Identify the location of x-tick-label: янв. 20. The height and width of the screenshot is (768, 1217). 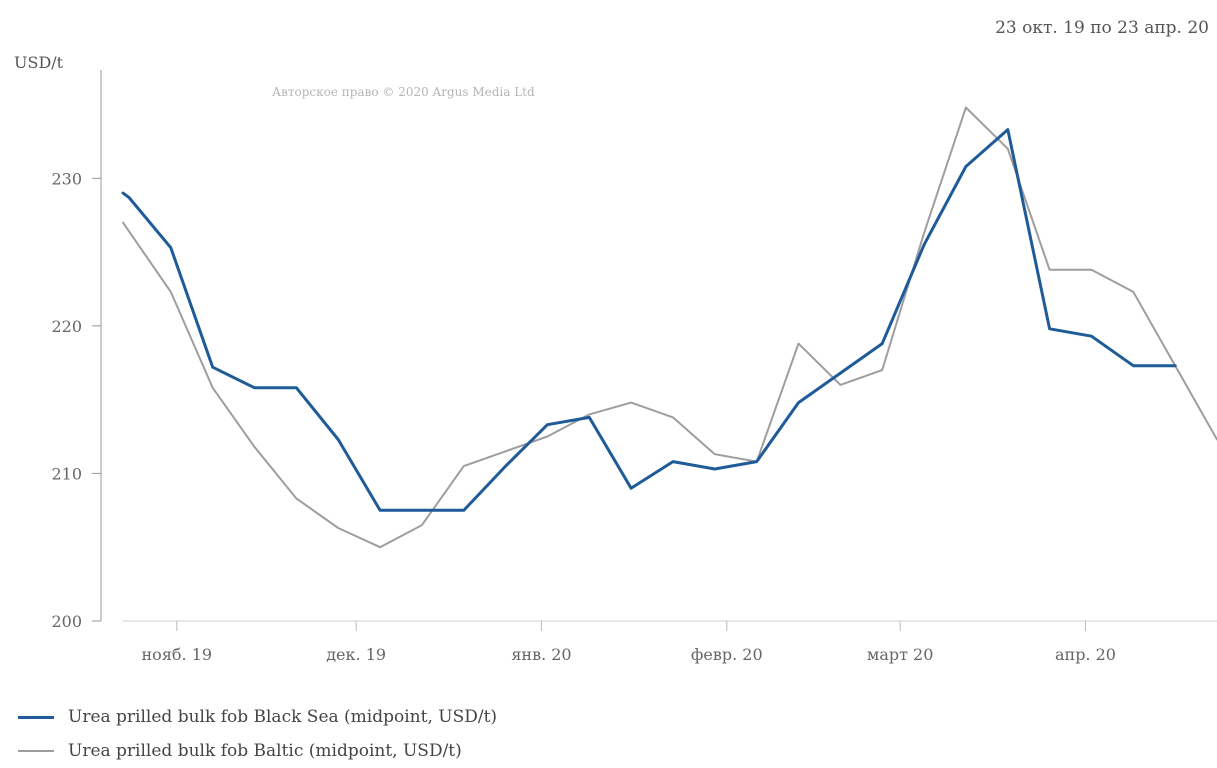
(541, 654).